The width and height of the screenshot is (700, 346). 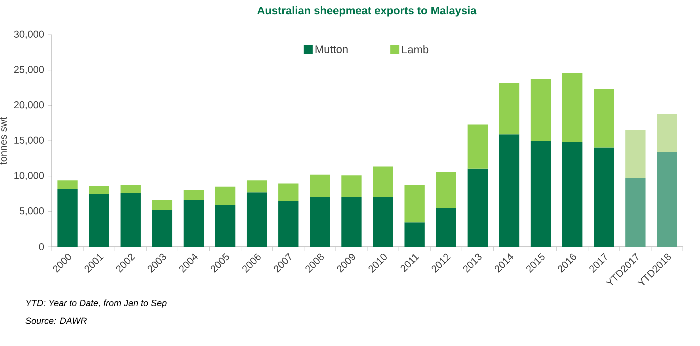 What do you see at coordinates (29, 176) in the screenshot?
I see `y-tick-label: 10,000` at bounding box center [29, 176].